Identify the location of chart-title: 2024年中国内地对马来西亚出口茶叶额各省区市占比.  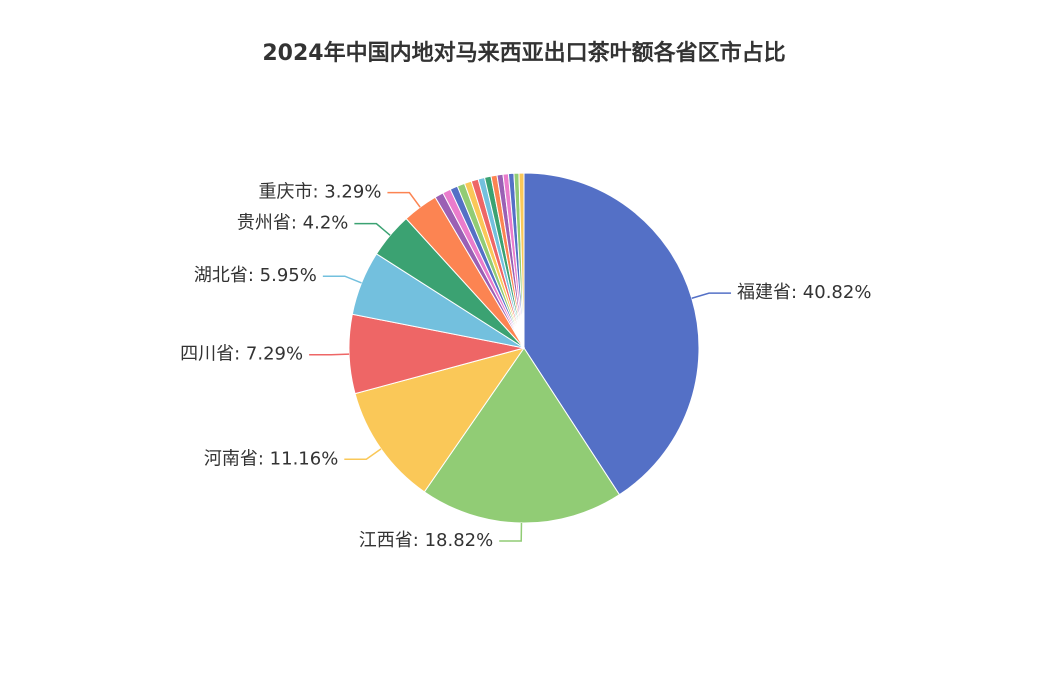
(523, 53).